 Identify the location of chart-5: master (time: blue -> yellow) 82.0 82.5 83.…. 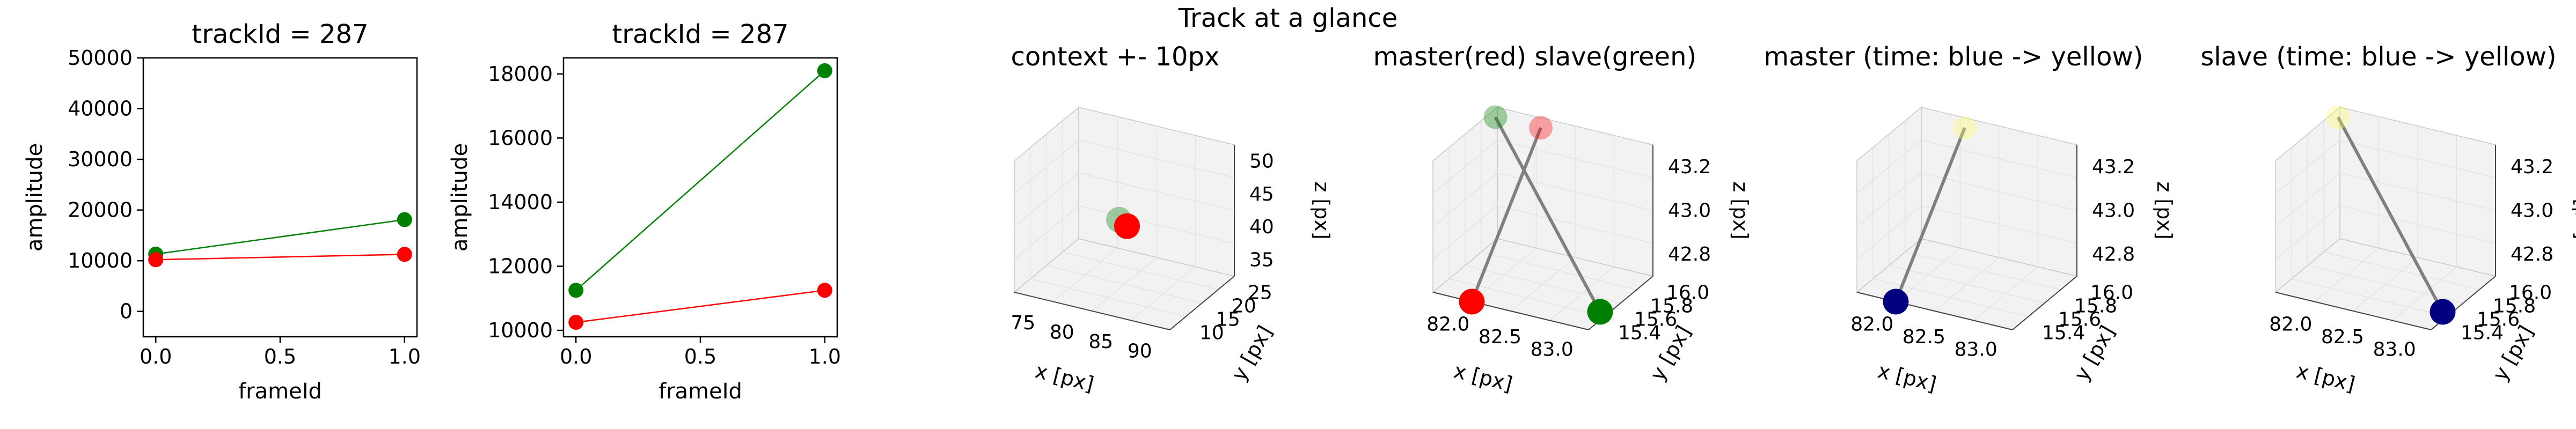
(1970, 219).